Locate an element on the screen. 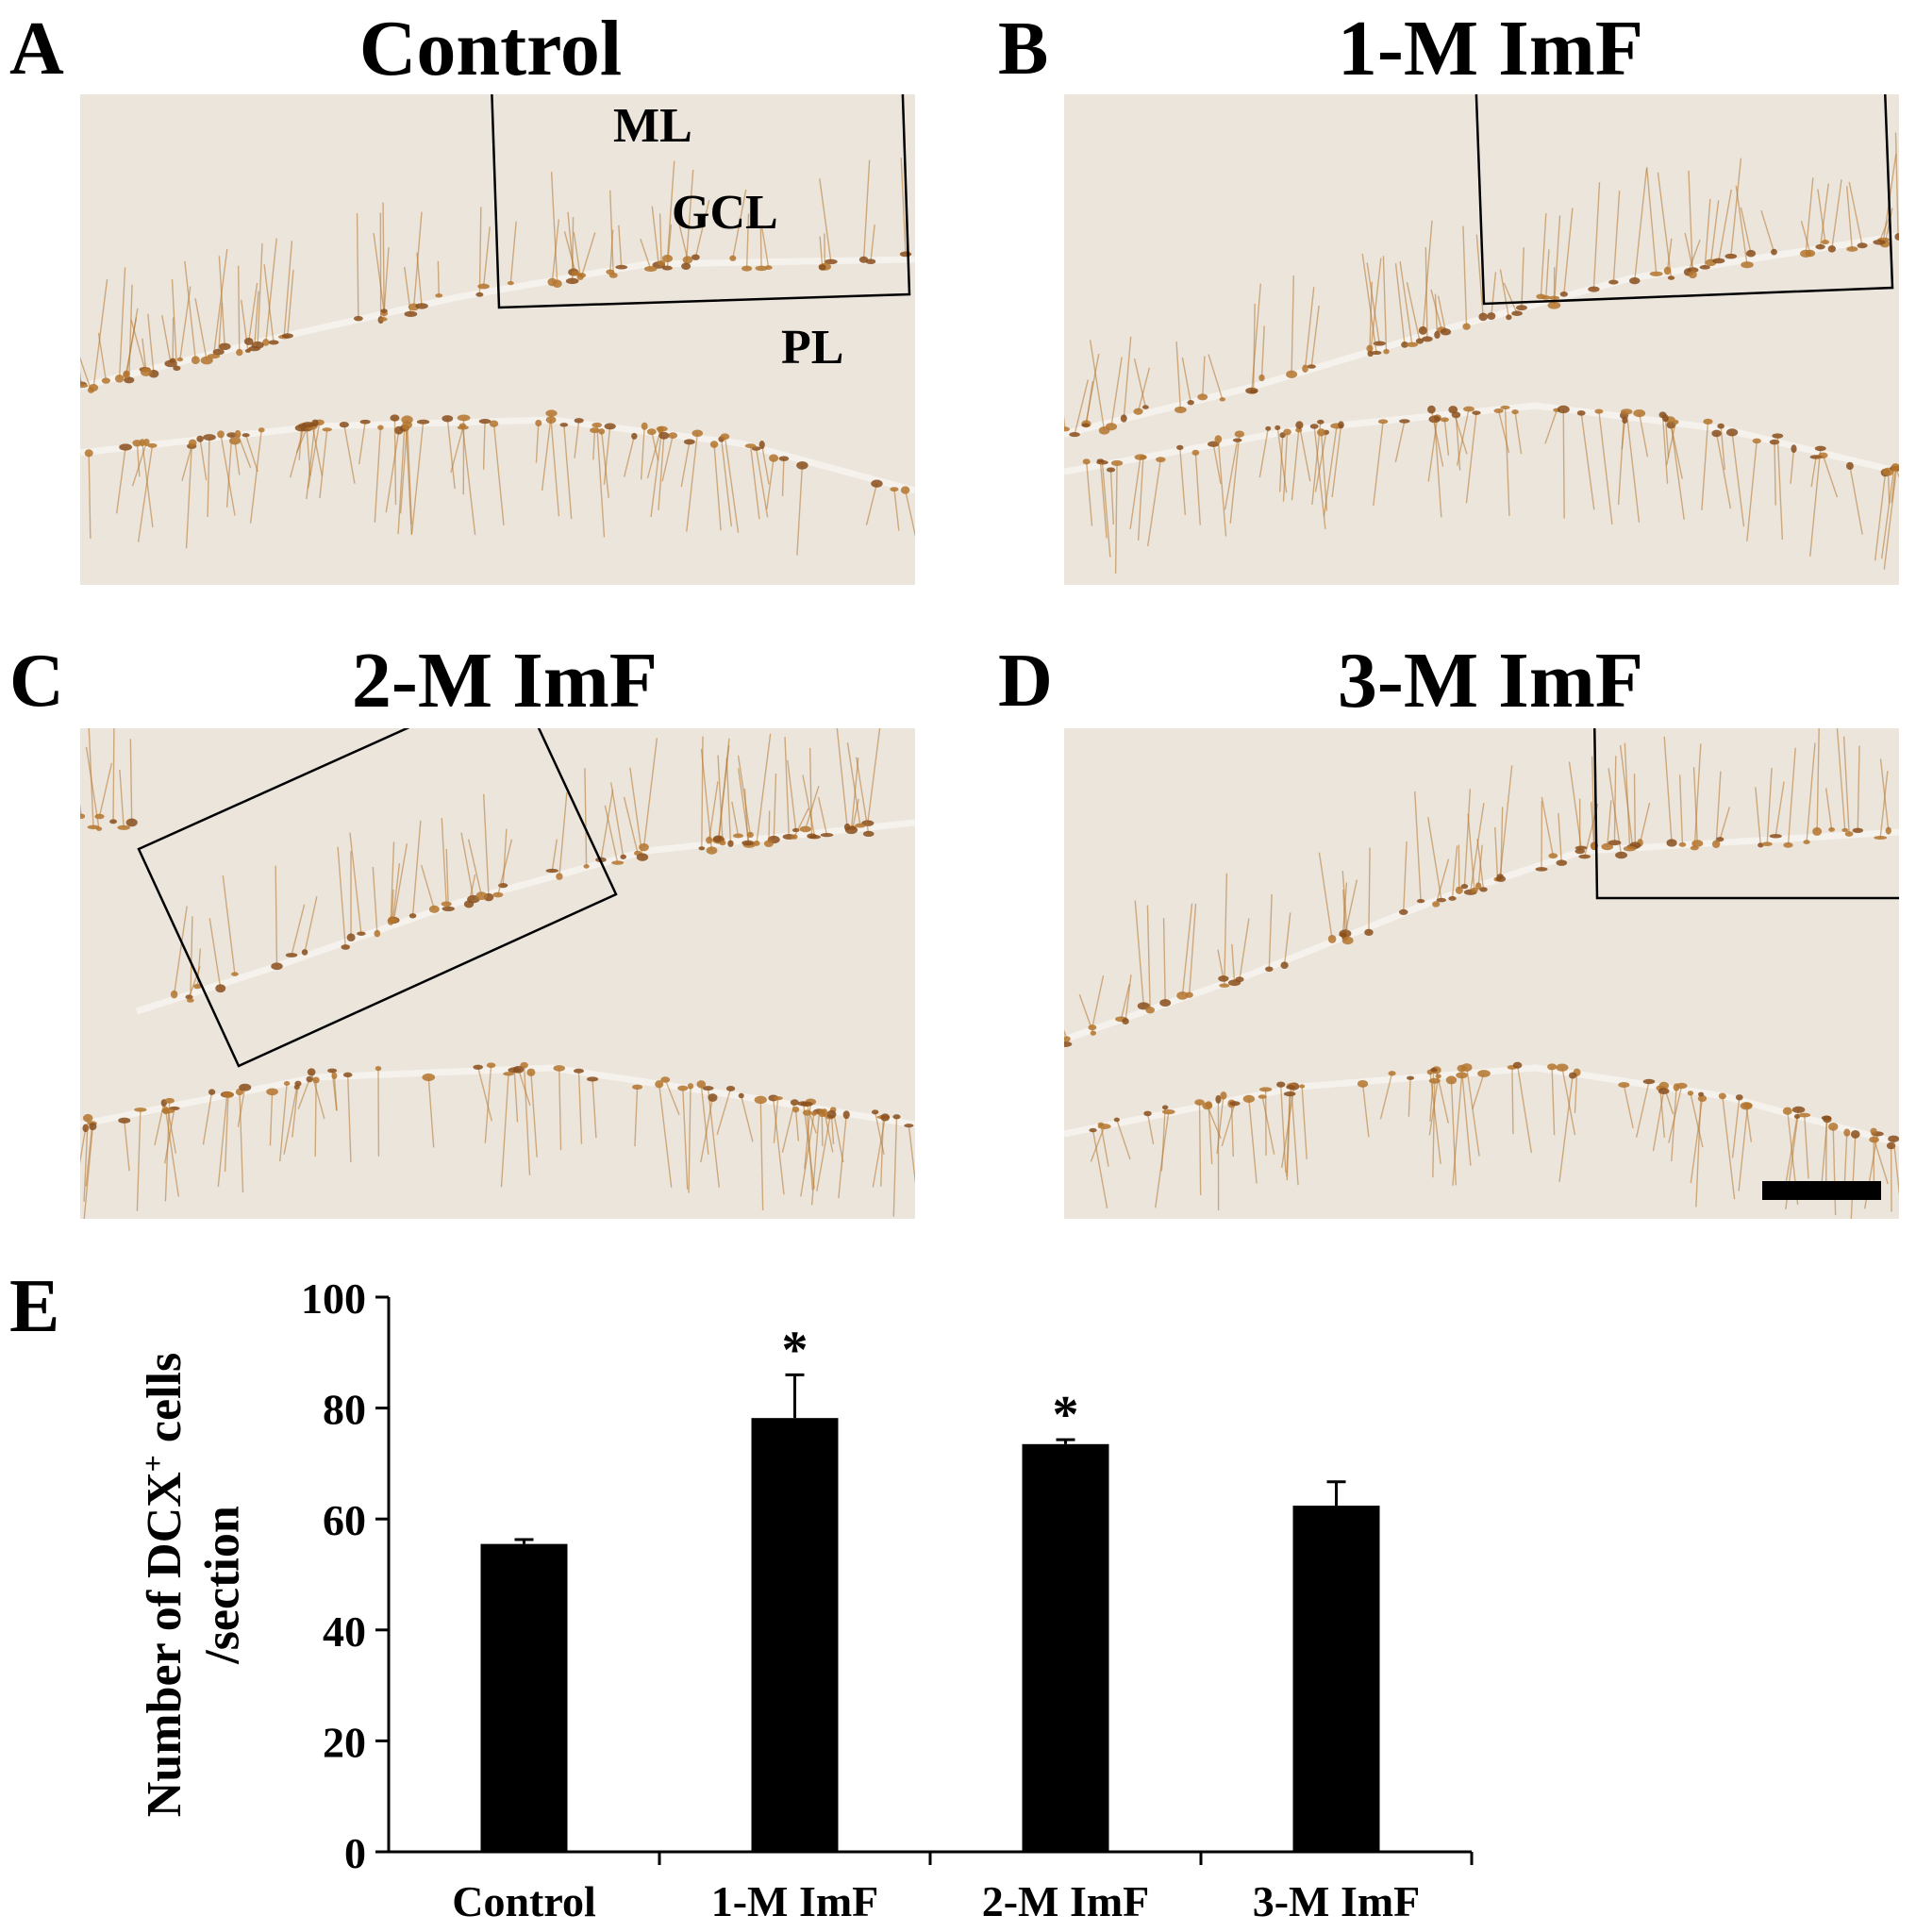 This screenshot has width=1916, height=1932. panel-letter-a: A is located at coordinates (36, 50).